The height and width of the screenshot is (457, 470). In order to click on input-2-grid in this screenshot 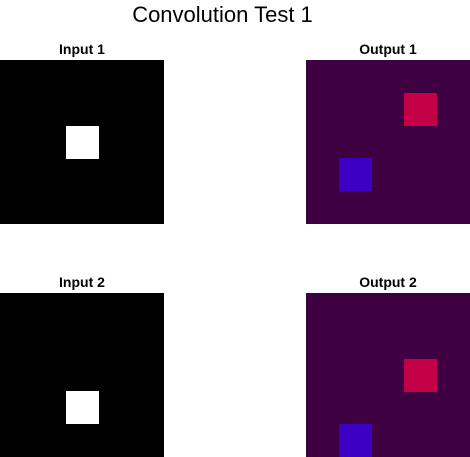, I will do `click(82, 375)`.